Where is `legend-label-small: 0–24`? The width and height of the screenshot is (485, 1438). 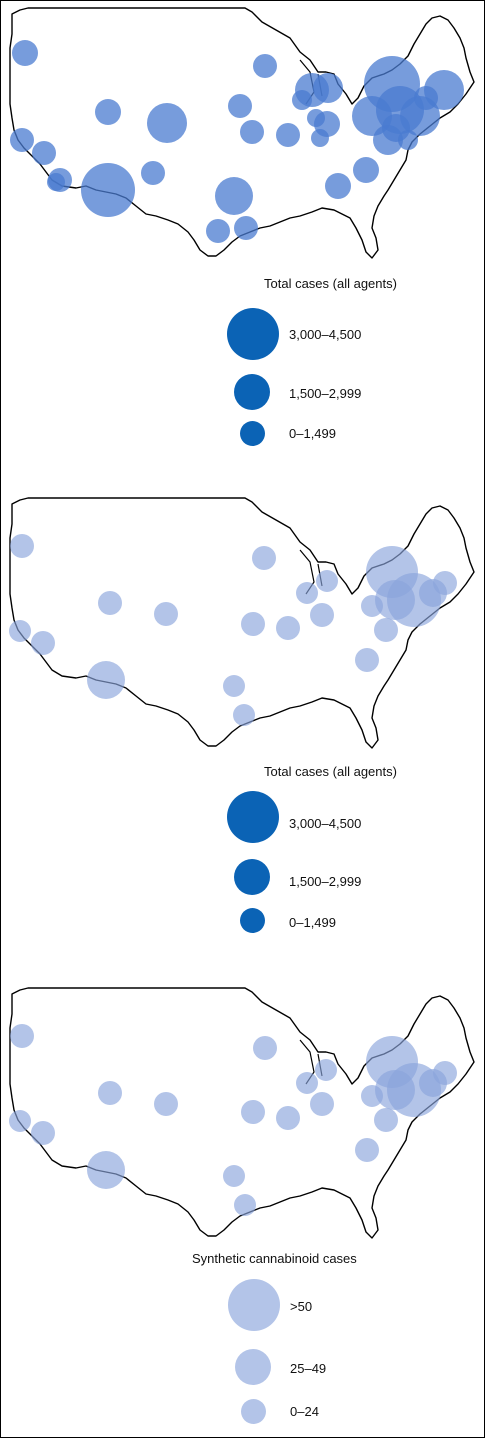 legend-label-small: 0–24 is located at coordinates (304, 1411).